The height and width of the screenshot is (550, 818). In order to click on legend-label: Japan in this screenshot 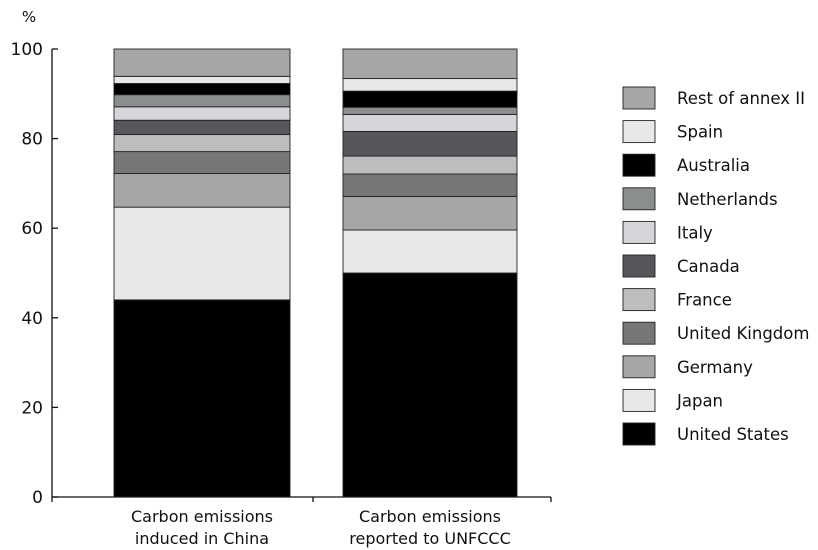, I will do `click(699, 400)`.